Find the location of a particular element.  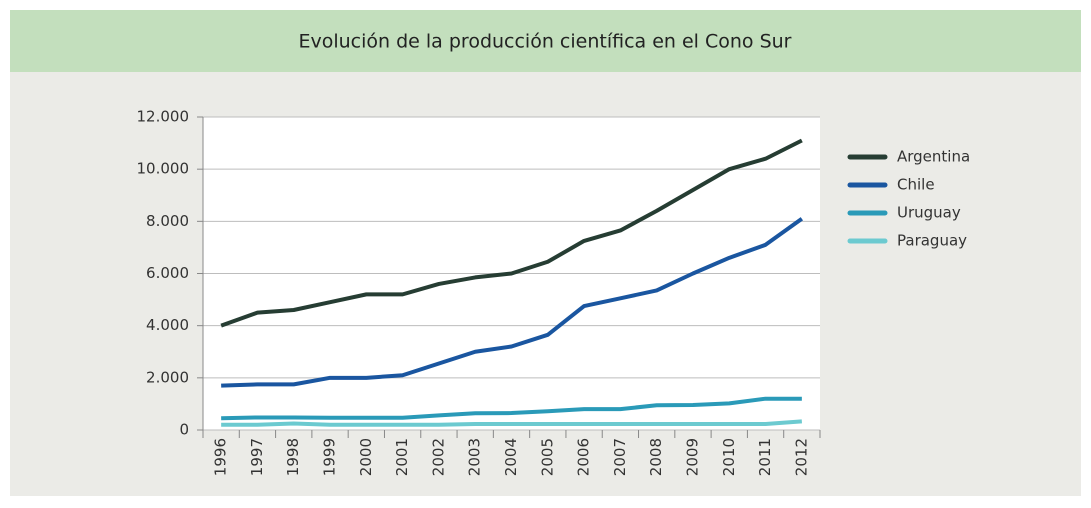

x-tick-label: 2002 is located at coordinates (438, 457).